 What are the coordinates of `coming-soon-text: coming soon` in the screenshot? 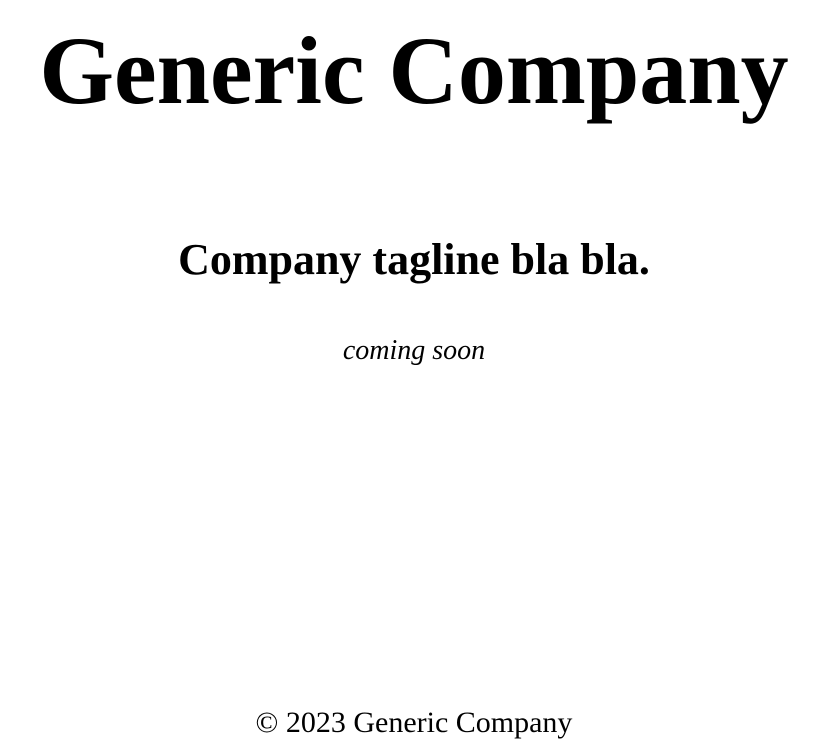 It's located at (414, 350).